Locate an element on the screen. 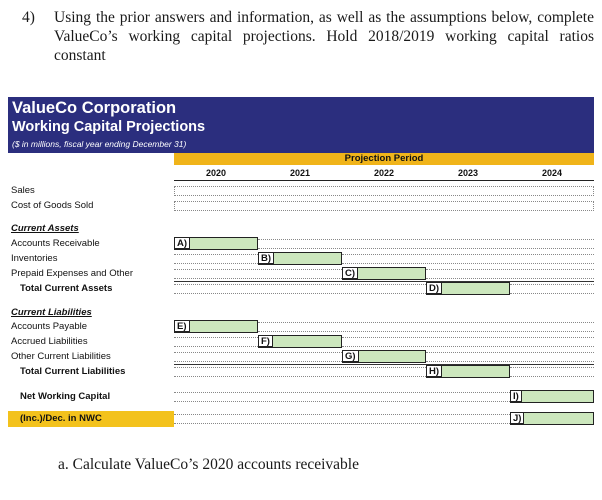  year-header: 2024 is located at coordinates (552, 173).